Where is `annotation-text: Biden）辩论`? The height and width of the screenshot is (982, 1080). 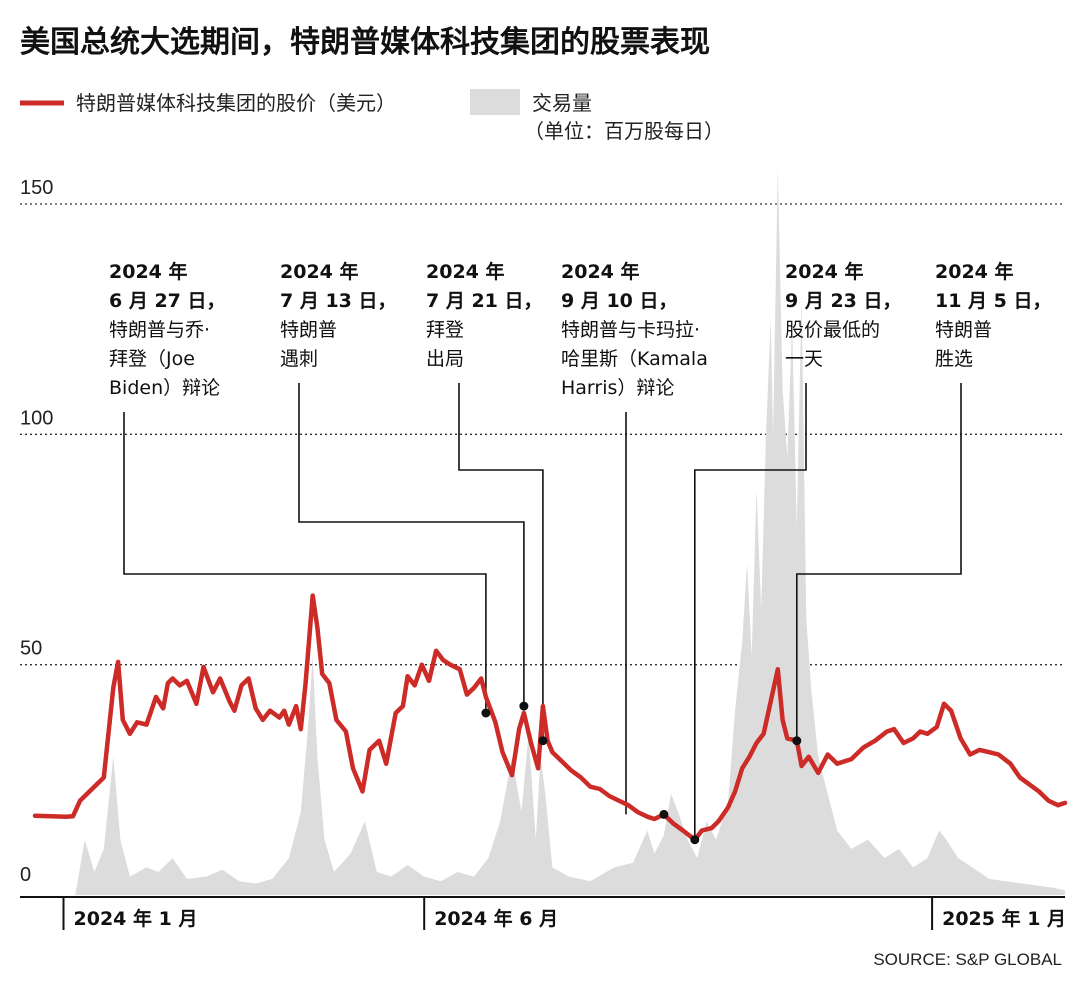
annotation-text: Biden）辩论 is located at coordinates (164, 388).